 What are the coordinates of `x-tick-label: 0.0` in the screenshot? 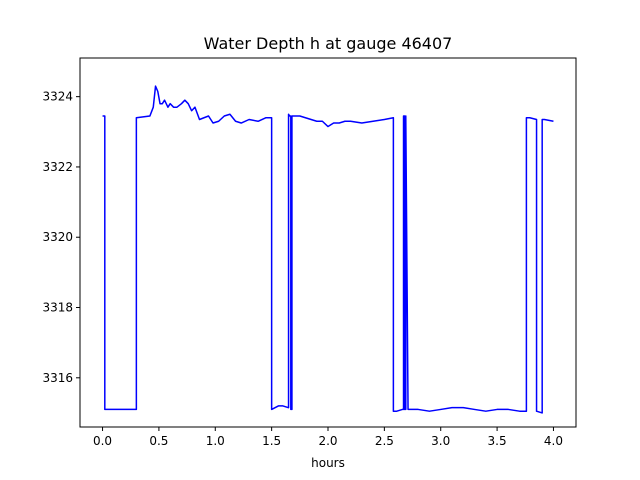 It's located at (102, 441).